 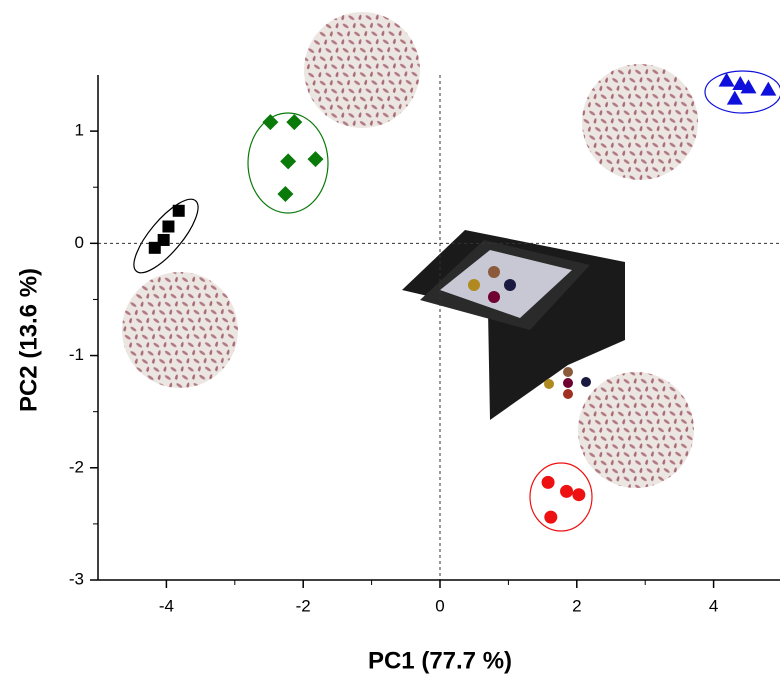 What do you see at coordinates (303, 605) in the screenshot?
I see `x-tick-label: -2` at bounding box center [303, 605].